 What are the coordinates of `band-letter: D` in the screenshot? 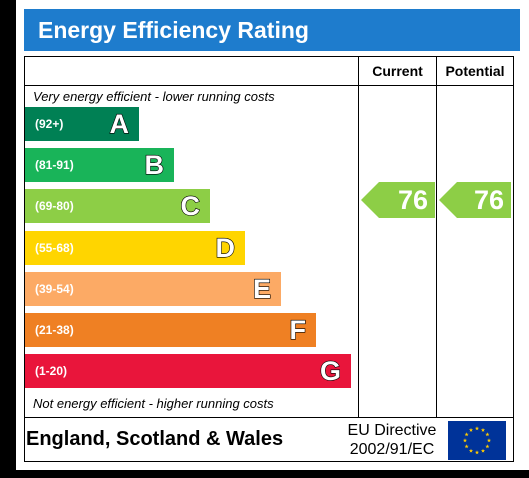 It's located at (225, 247).